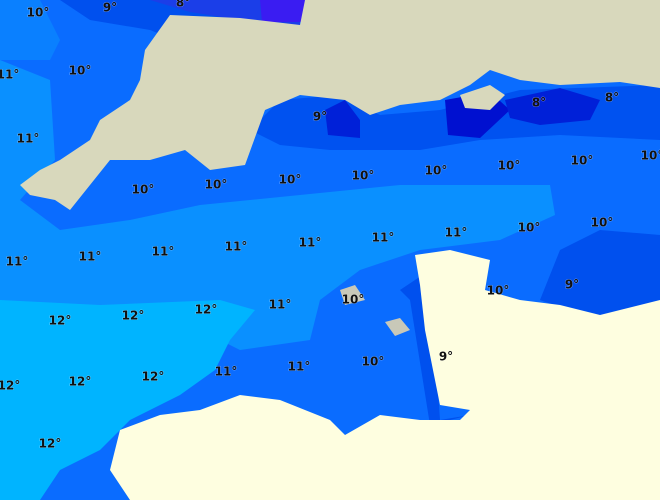  I want to click on land-isle-of-wight, so click(482, 97).